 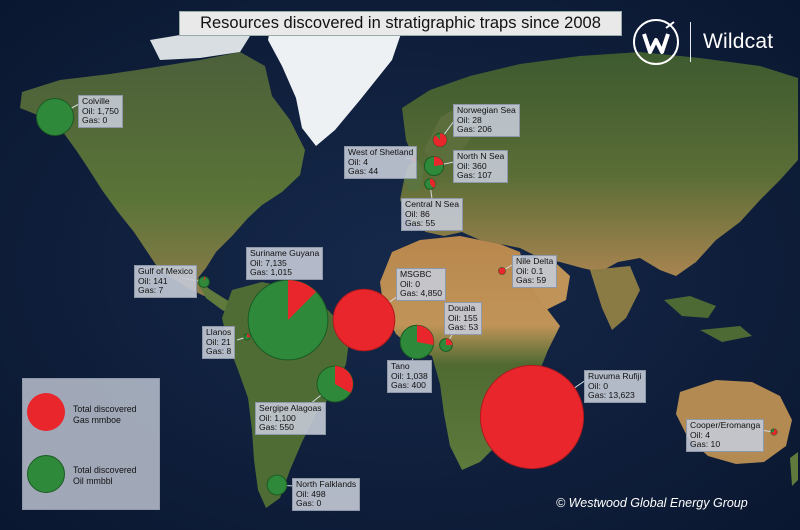 What do you see at coordinates (652, 503) in the screenshot?
I see `copyright-notice: © Westwood Global Energy Group` at bounding box center [652, 503].